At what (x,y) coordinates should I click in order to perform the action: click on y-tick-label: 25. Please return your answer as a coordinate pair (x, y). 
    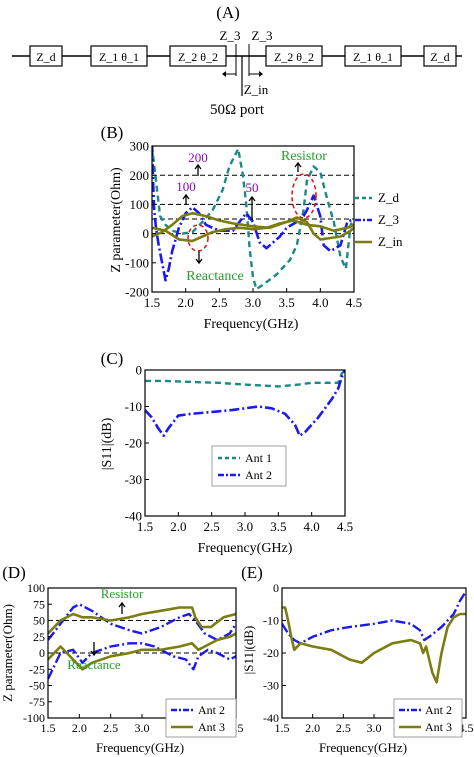
    Looking at the image, I should click on (39, 637).